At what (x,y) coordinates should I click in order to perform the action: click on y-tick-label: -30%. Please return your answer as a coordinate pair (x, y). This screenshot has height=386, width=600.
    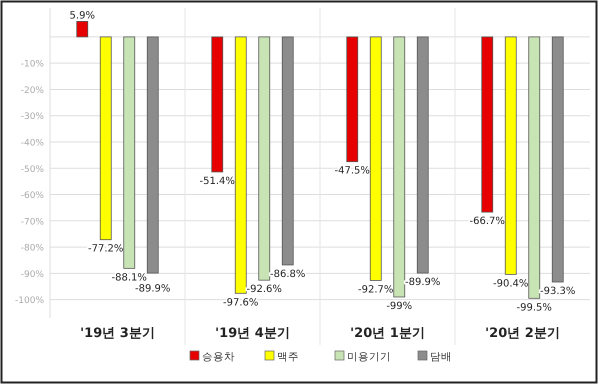
    Looking at the image, I should click on (32, 117).